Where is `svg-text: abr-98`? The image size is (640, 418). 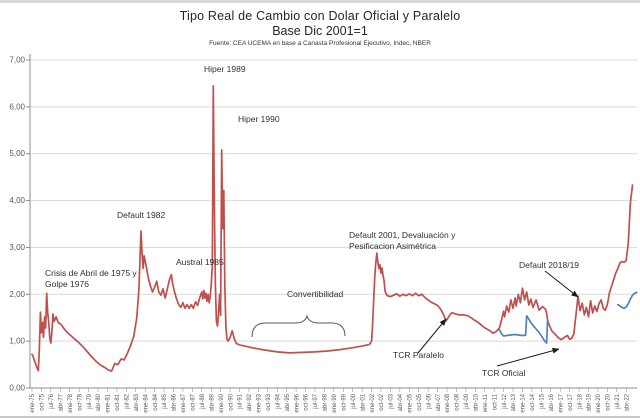
svg-text: abr-98 is located at coordinates (326, 402).